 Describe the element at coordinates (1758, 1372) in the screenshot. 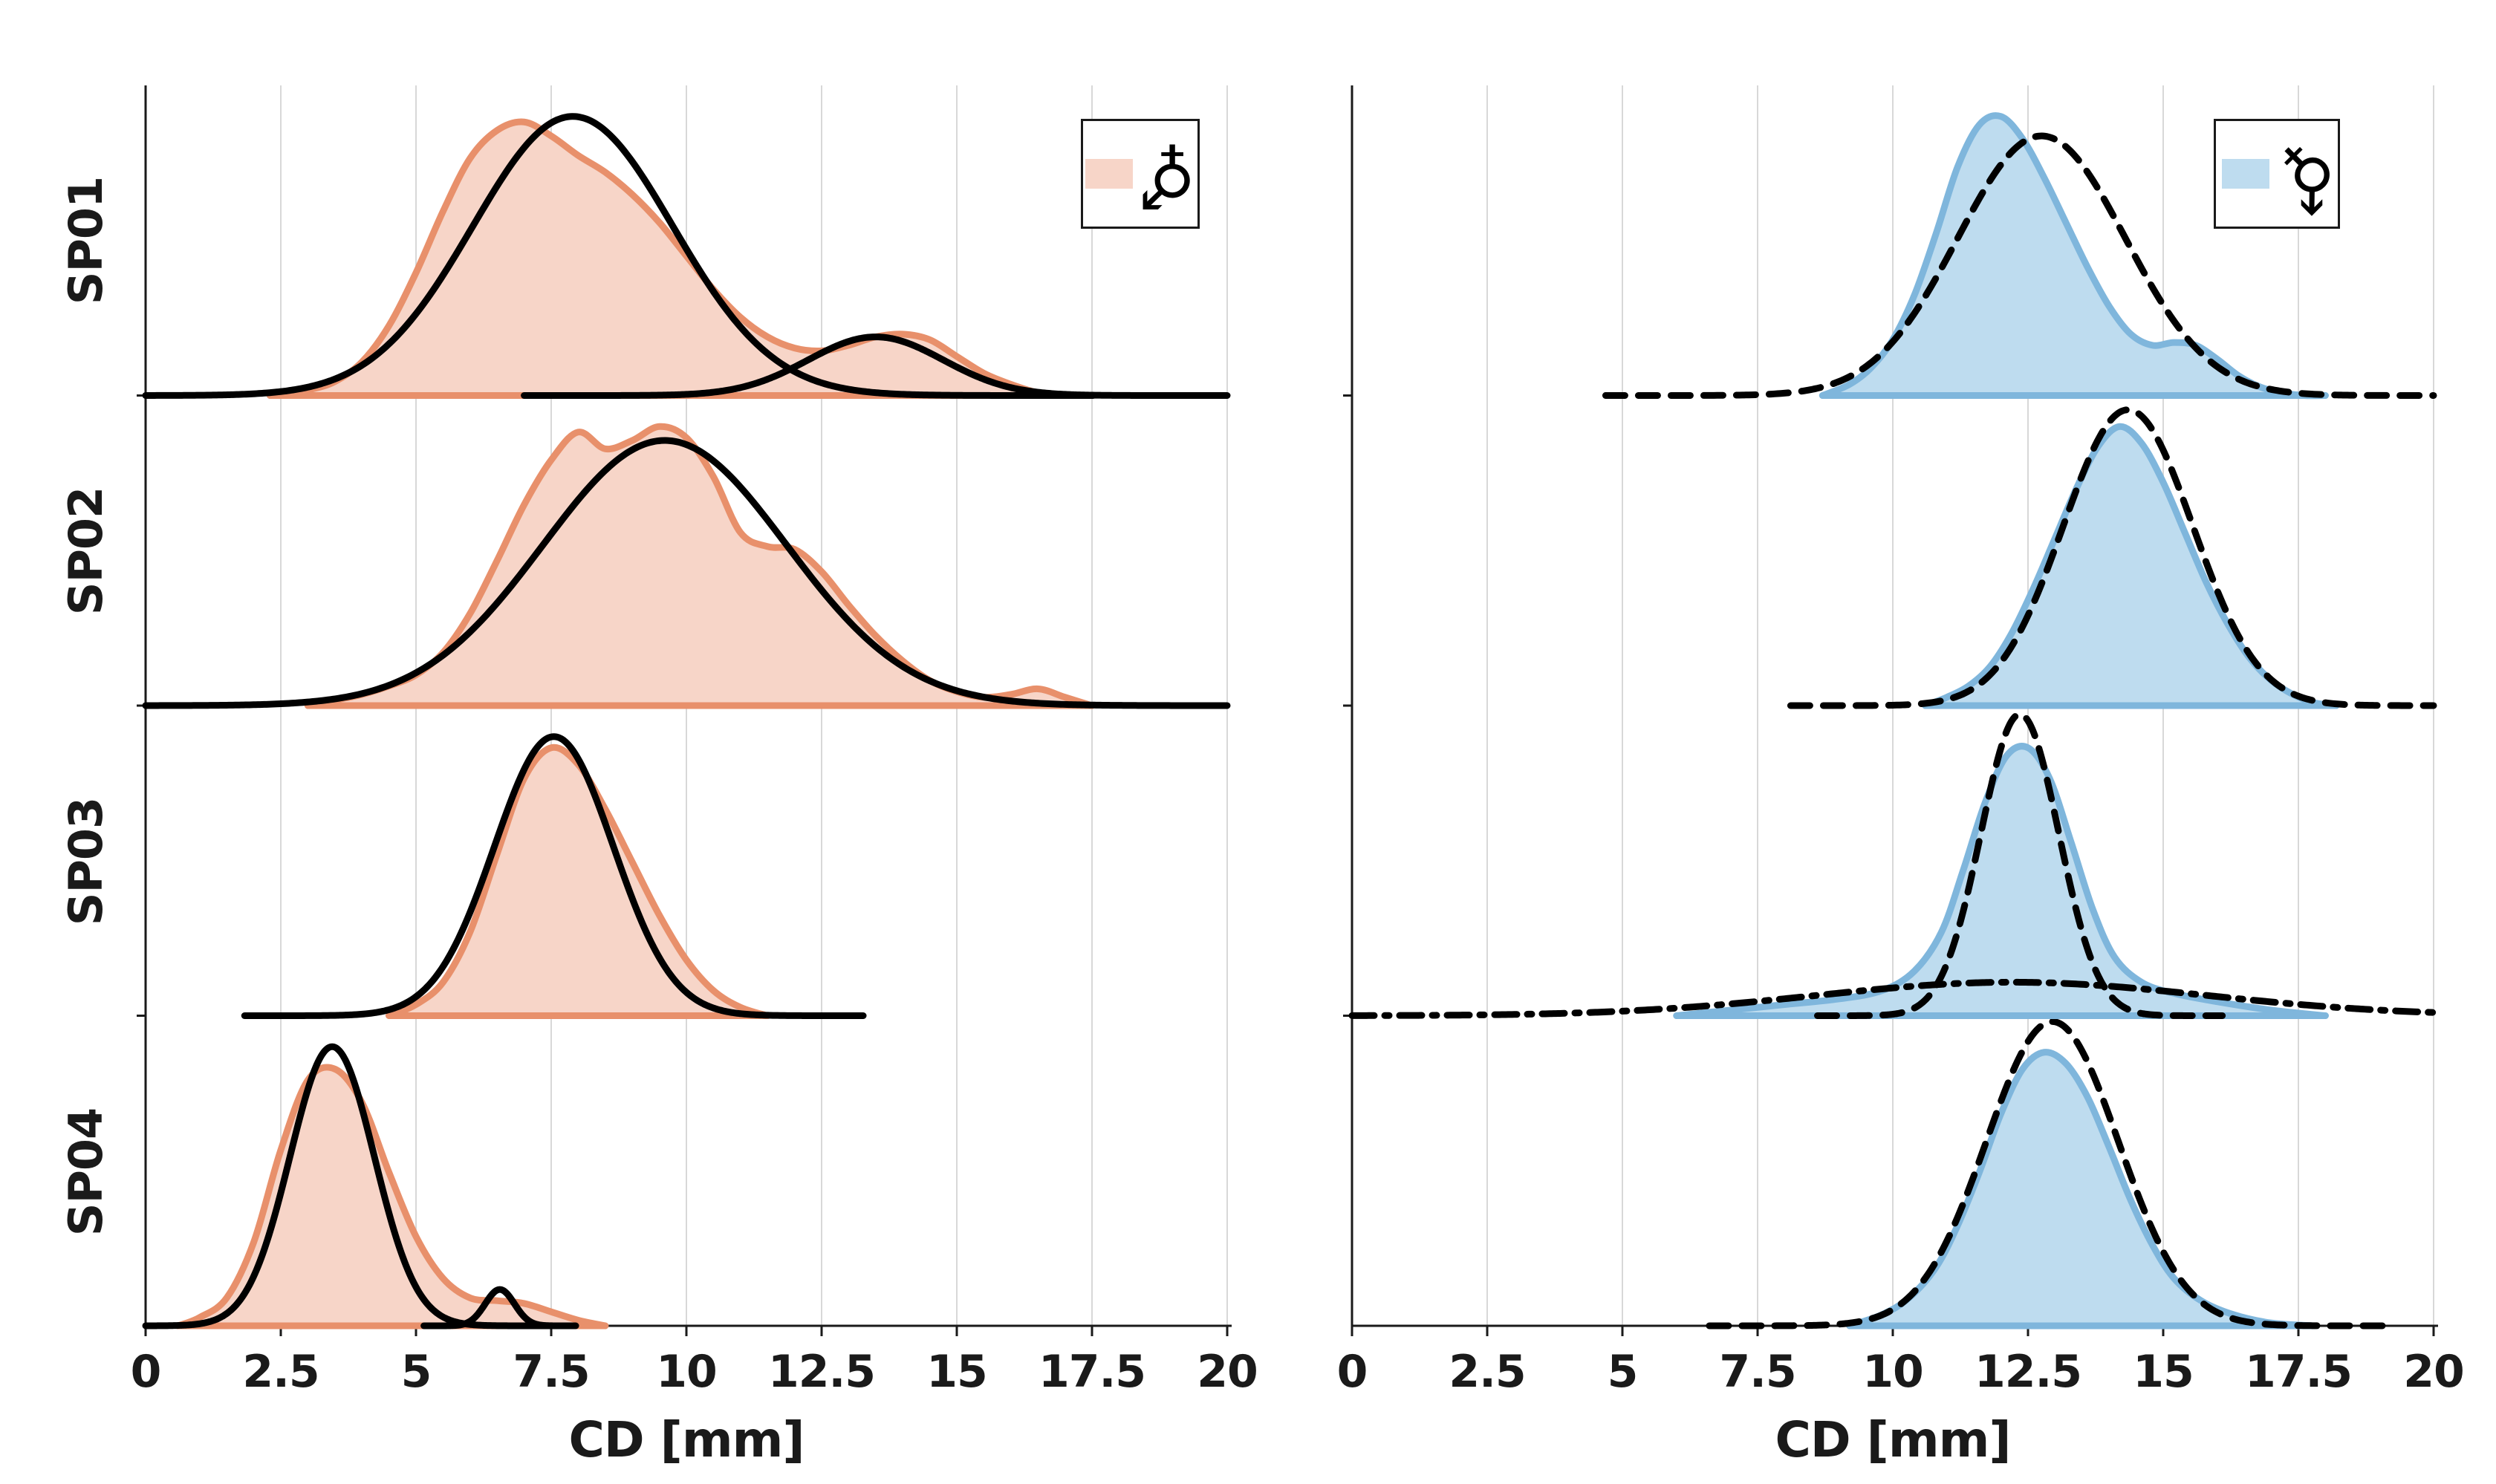

I see `x-tick-label-right-3: 7.5` at that location.